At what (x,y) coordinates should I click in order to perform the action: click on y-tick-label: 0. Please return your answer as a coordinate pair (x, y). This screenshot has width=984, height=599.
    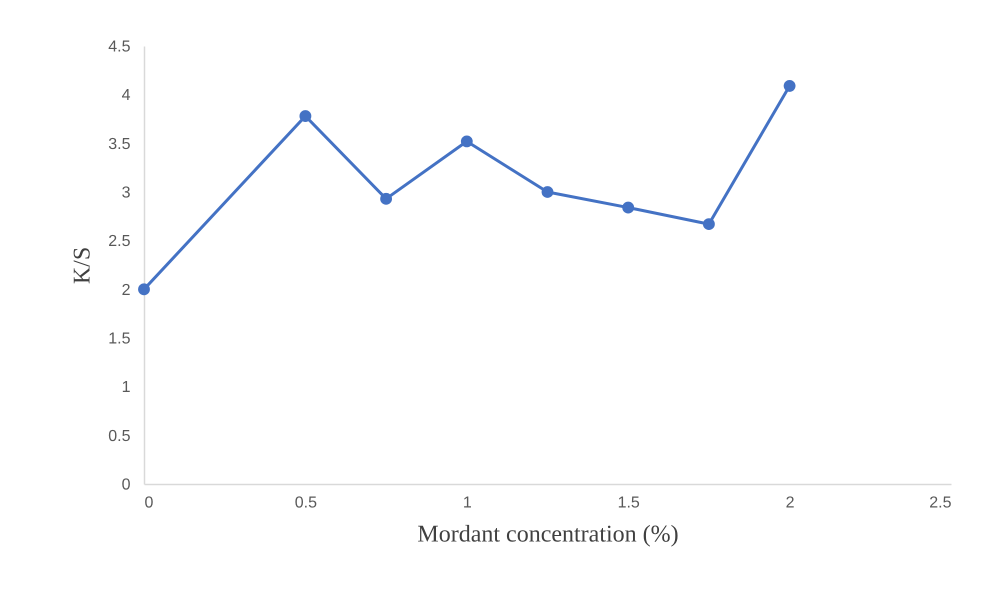
    Looking at the image, I should click on (126, 485).